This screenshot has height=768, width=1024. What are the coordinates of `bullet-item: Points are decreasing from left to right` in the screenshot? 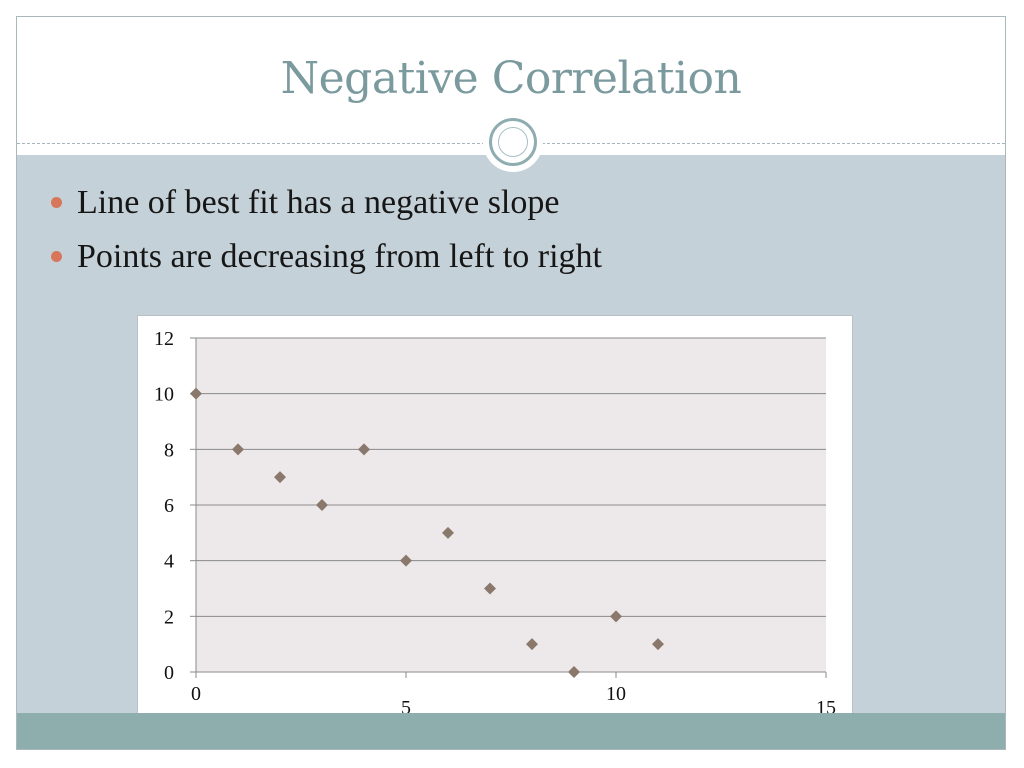 It's located at (326, 262).